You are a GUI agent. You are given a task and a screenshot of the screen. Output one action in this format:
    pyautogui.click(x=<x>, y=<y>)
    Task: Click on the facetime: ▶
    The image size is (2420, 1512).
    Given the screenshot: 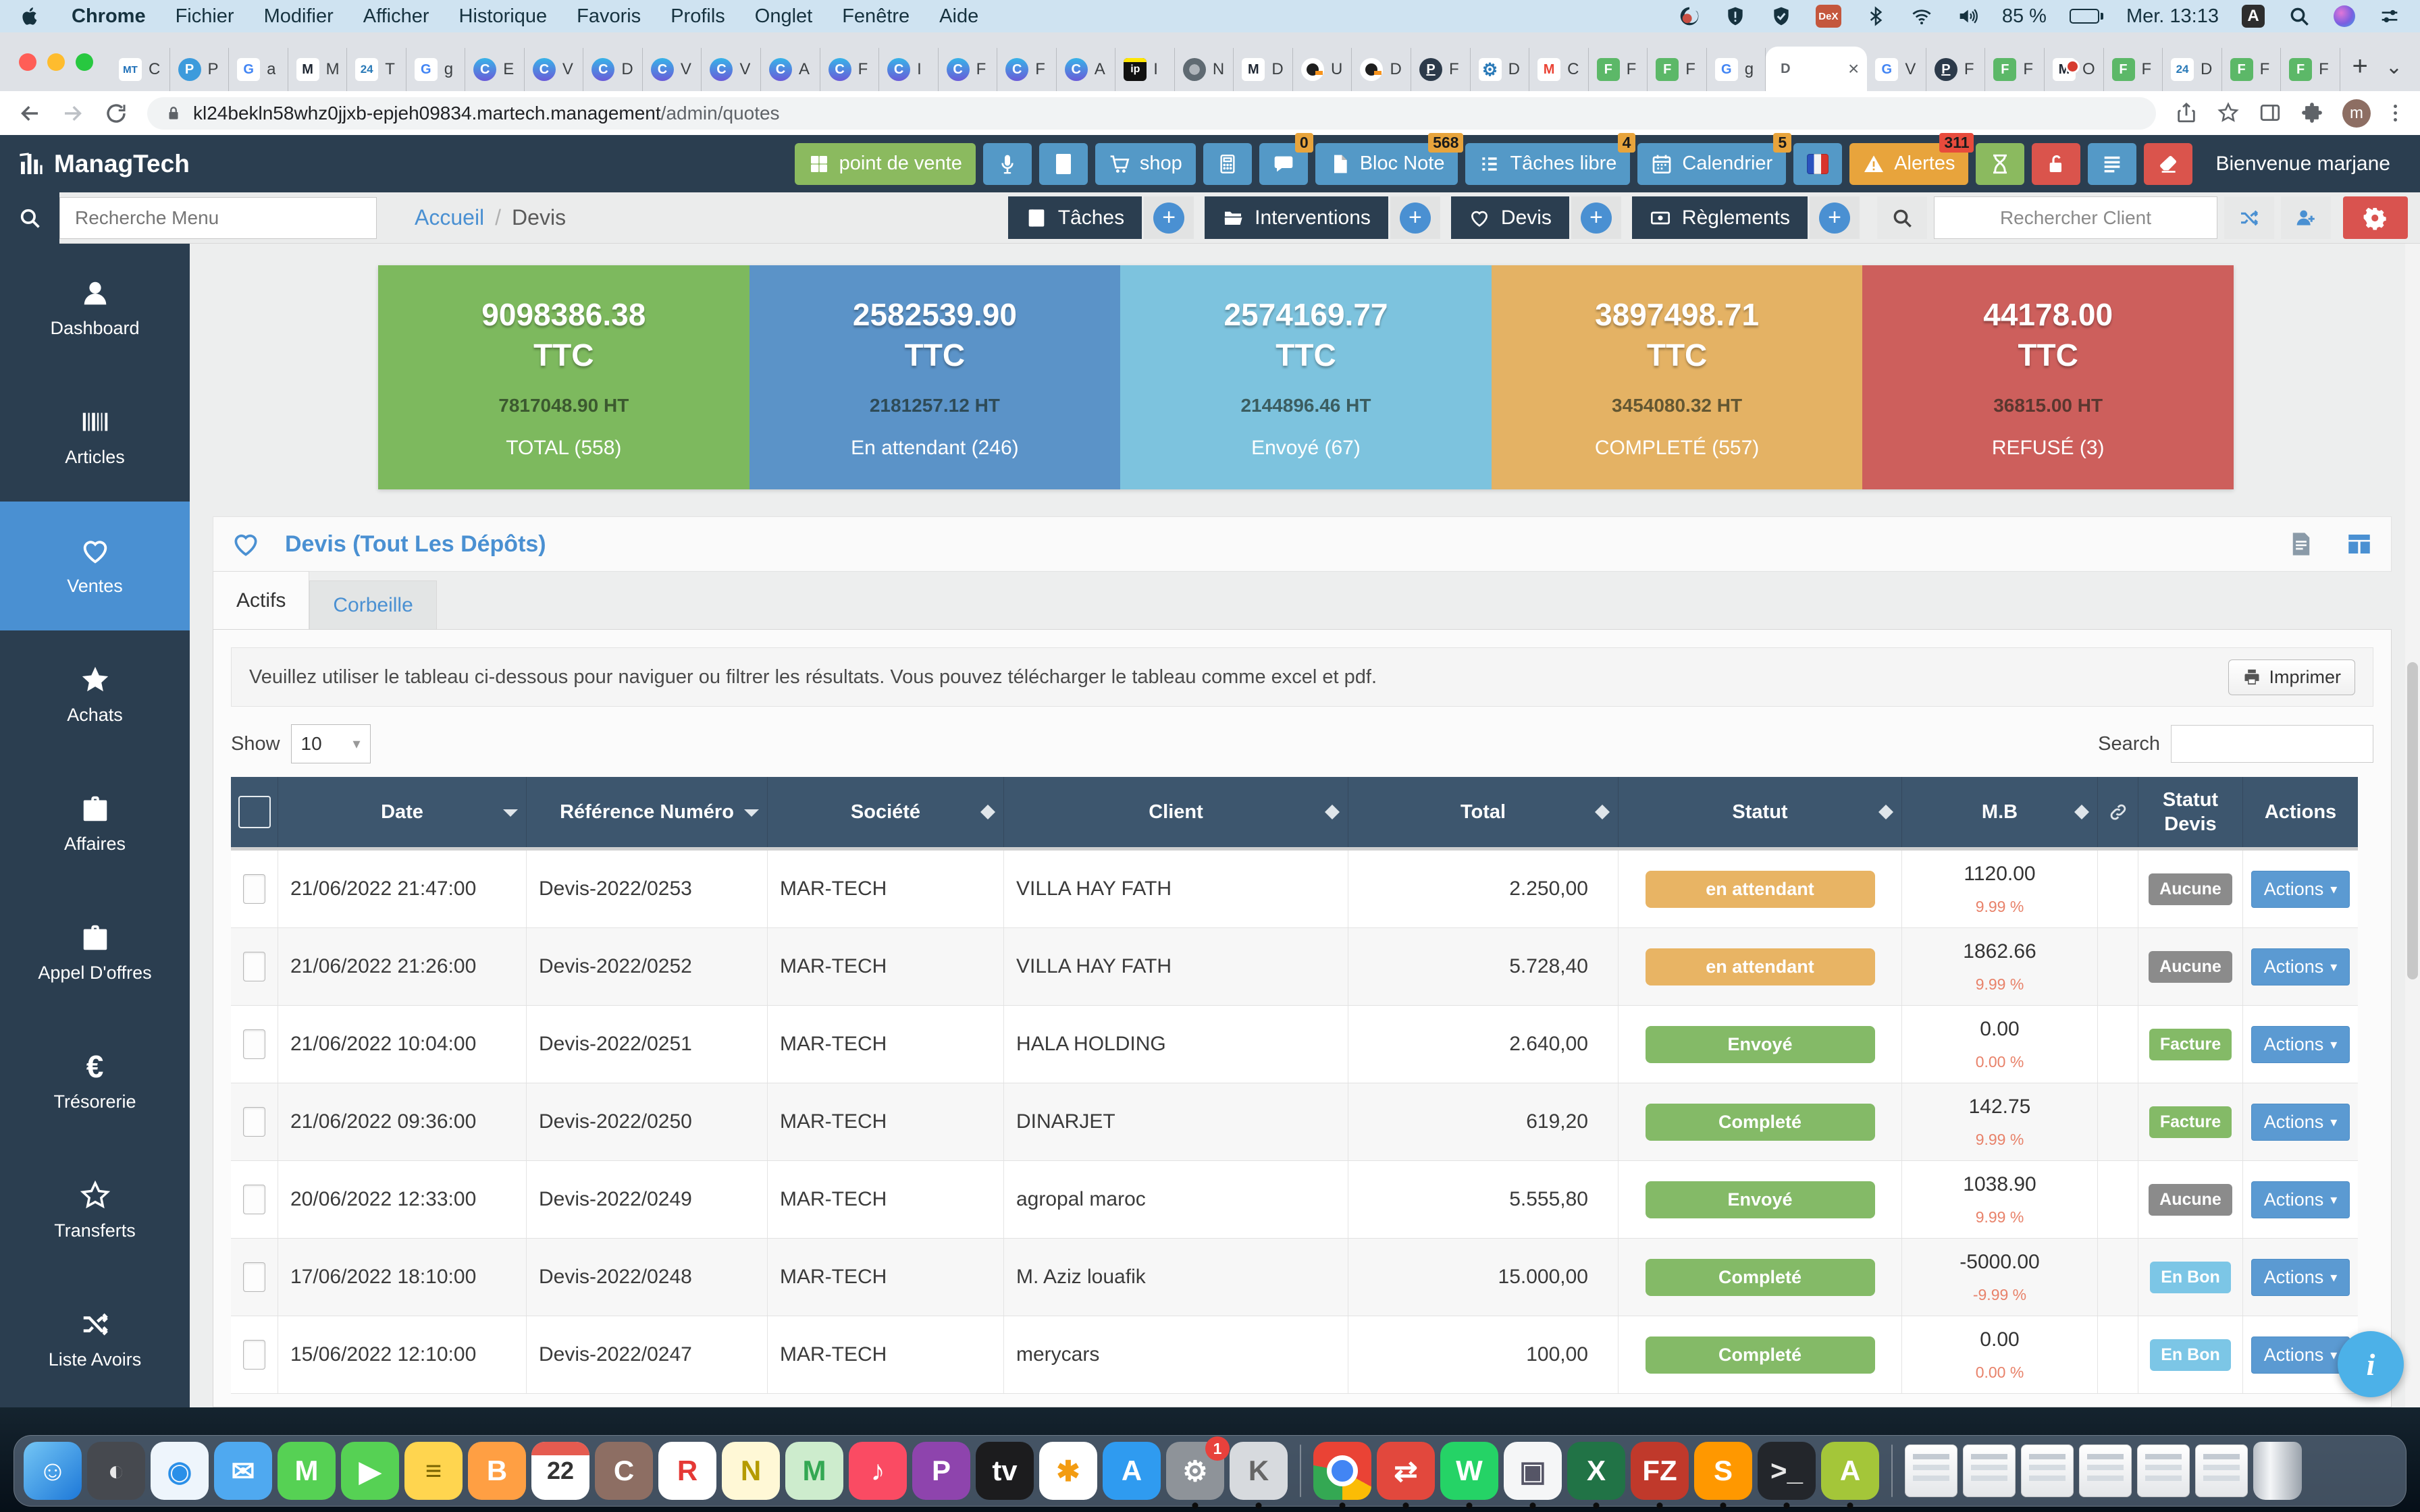 What is the action you would take?
    pyautogui.click(x=370, y=1471)
    